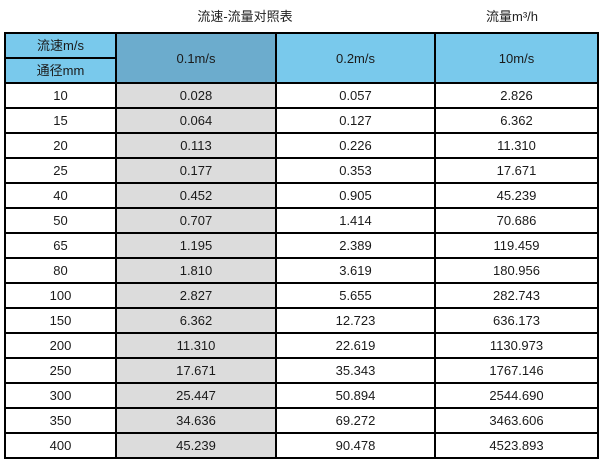  What do you see at coordinates (196, 145) in the screenshot?
I see `flow-value-cell: 0.113` at bounding box center [196, 145].